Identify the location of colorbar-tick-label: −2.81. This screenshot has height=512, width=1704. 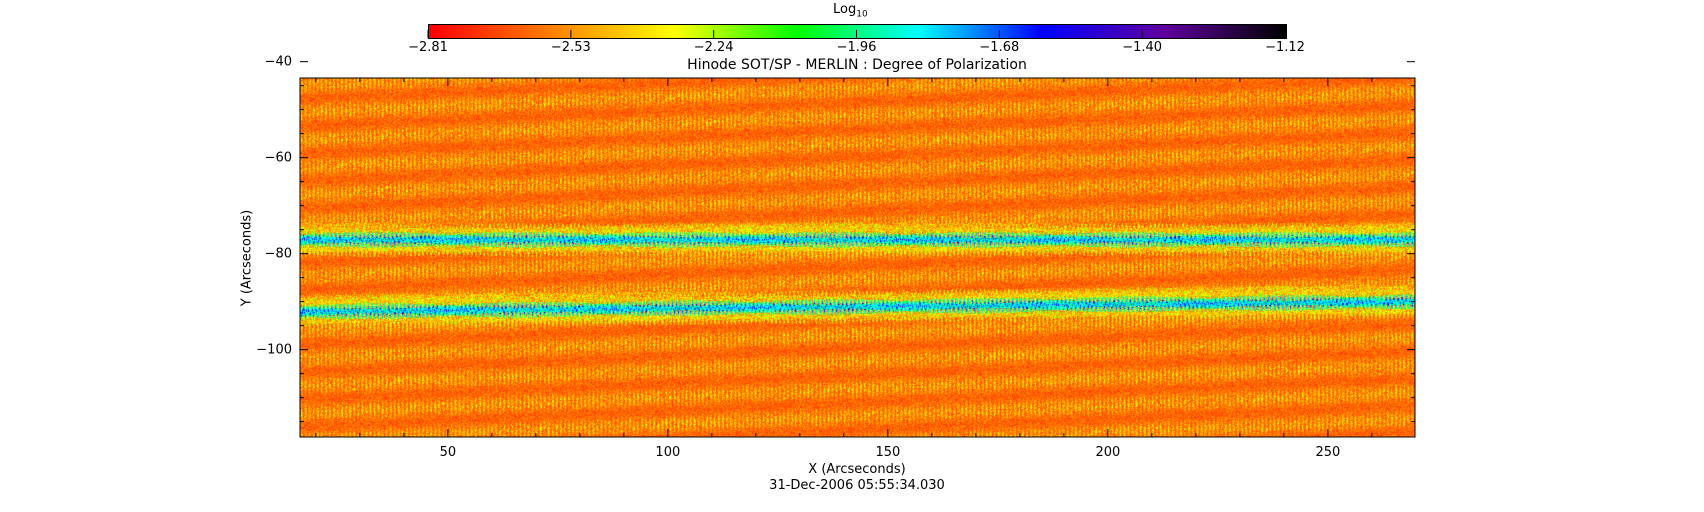
(428, 47).